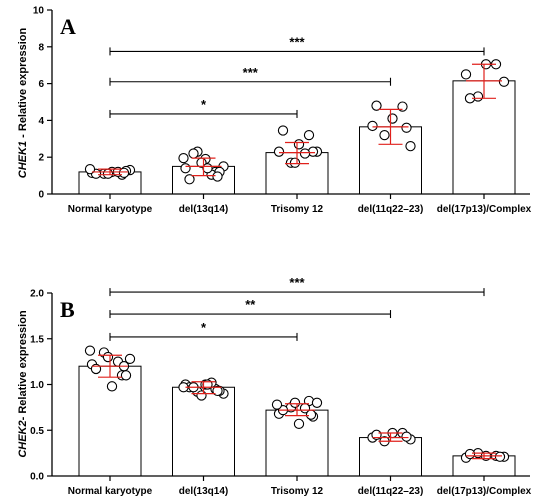  Describe the element at coordinates (41, 84) in the screenshot. I see `y-tick-label: 6` at that location.